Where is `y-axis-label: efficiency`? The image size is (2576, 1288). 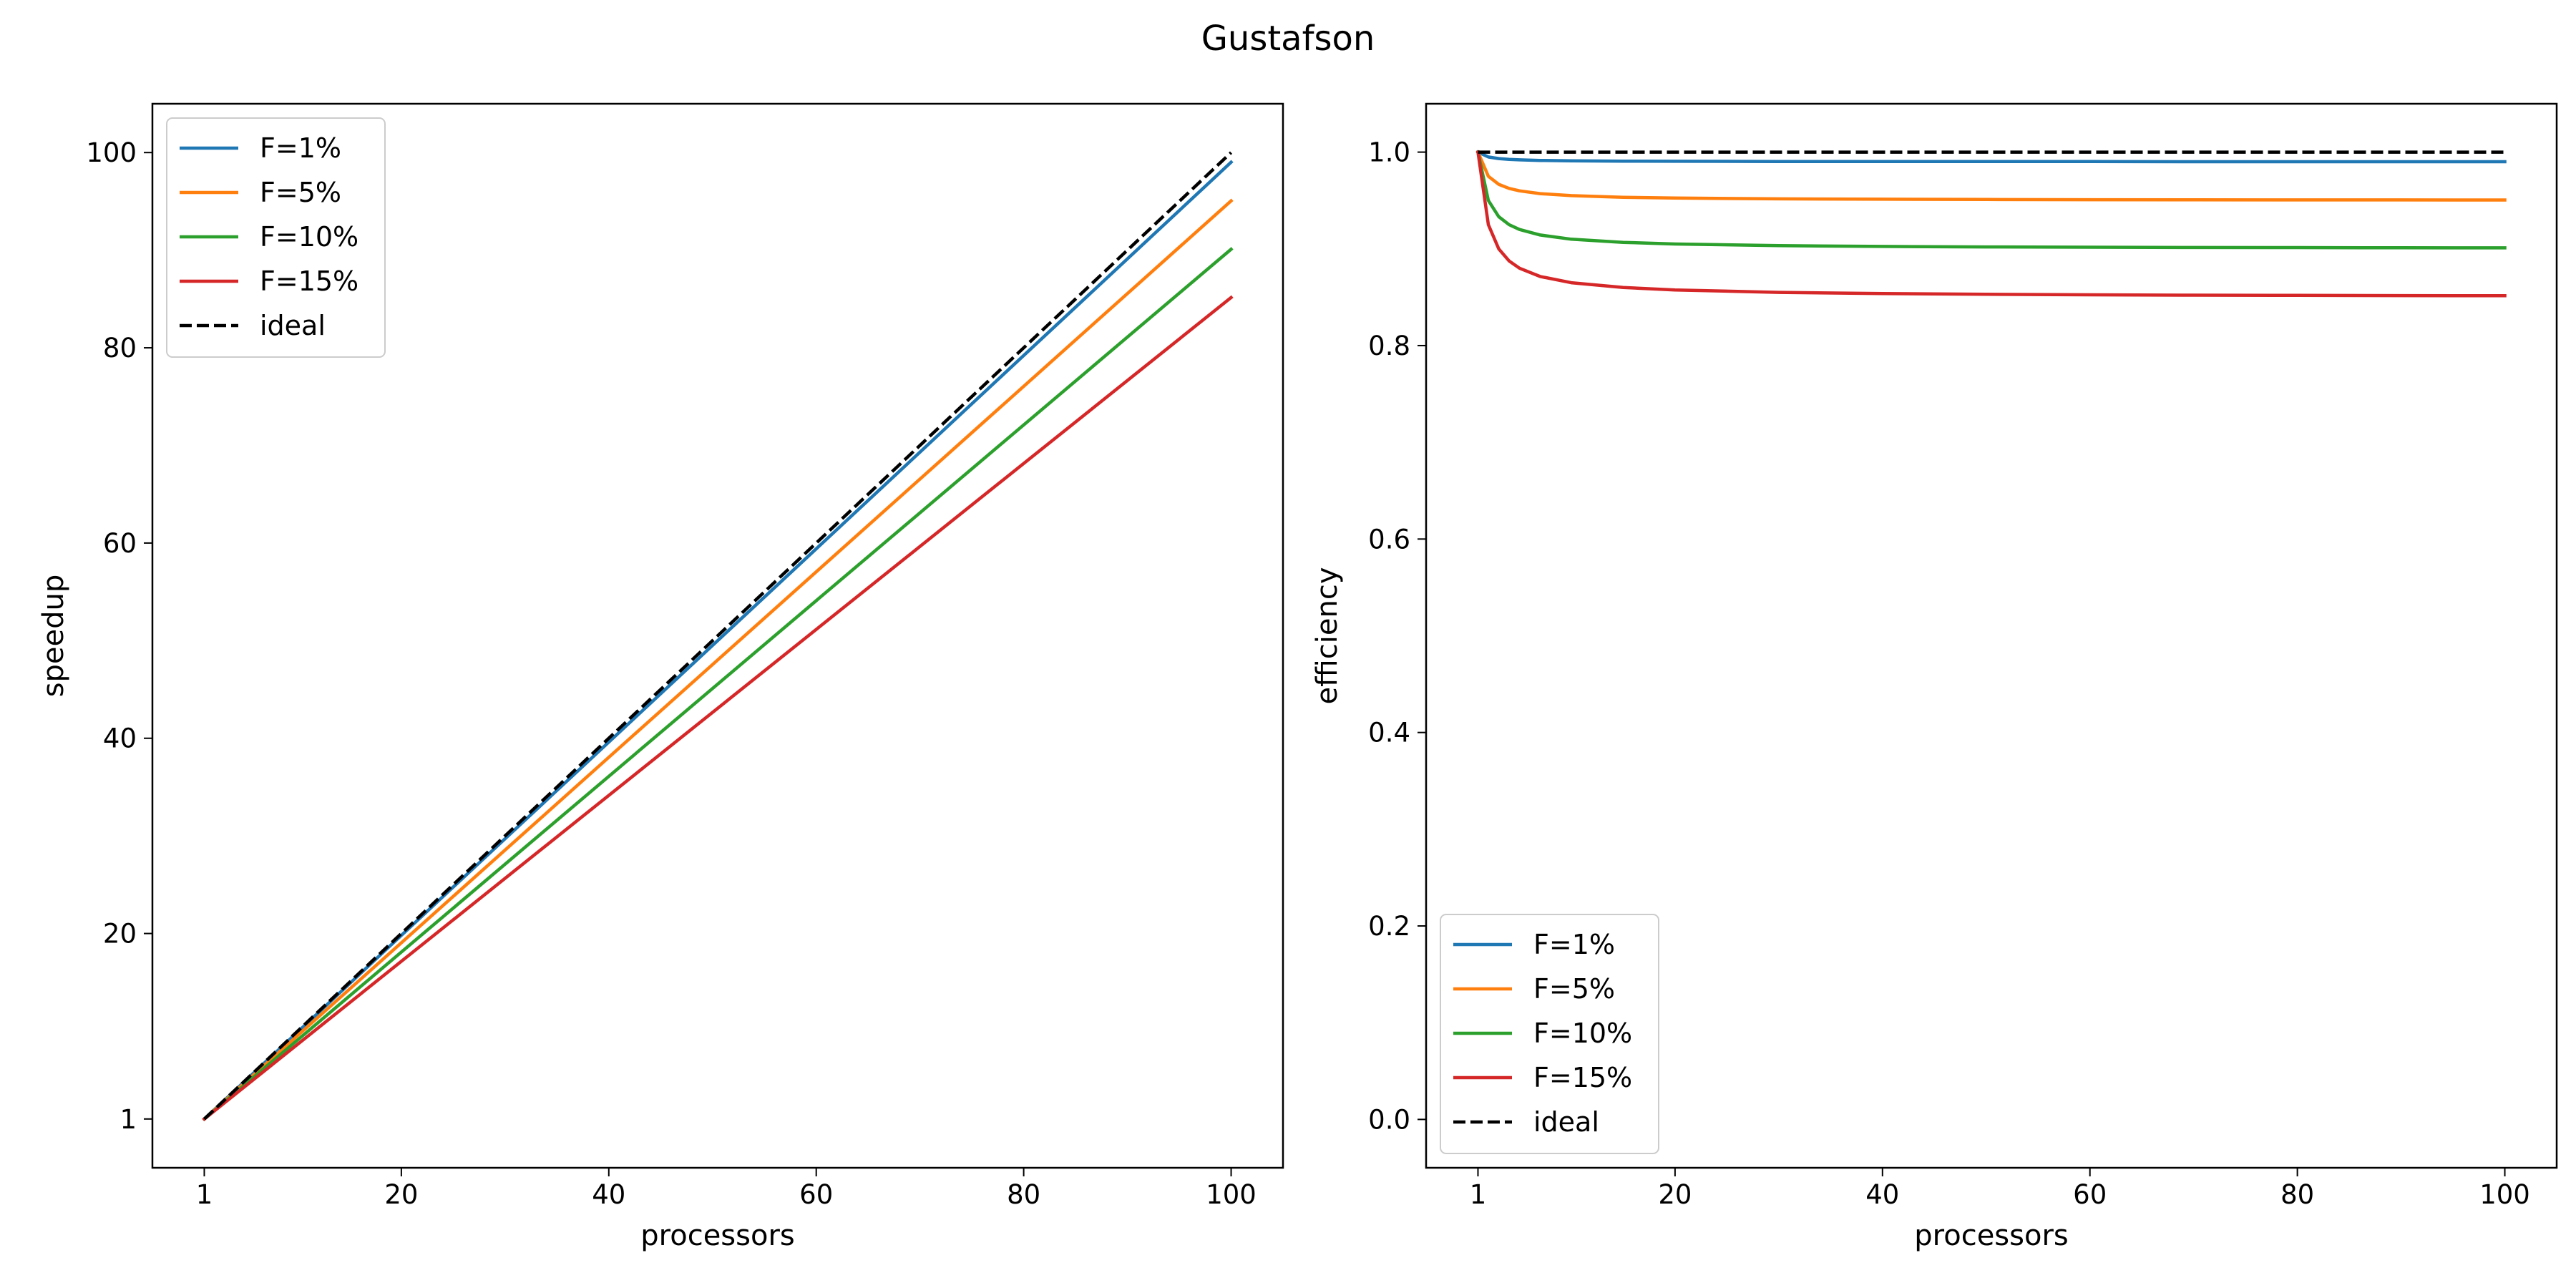
y-axis-label: efficiency is located at coordinates (1327, 635).